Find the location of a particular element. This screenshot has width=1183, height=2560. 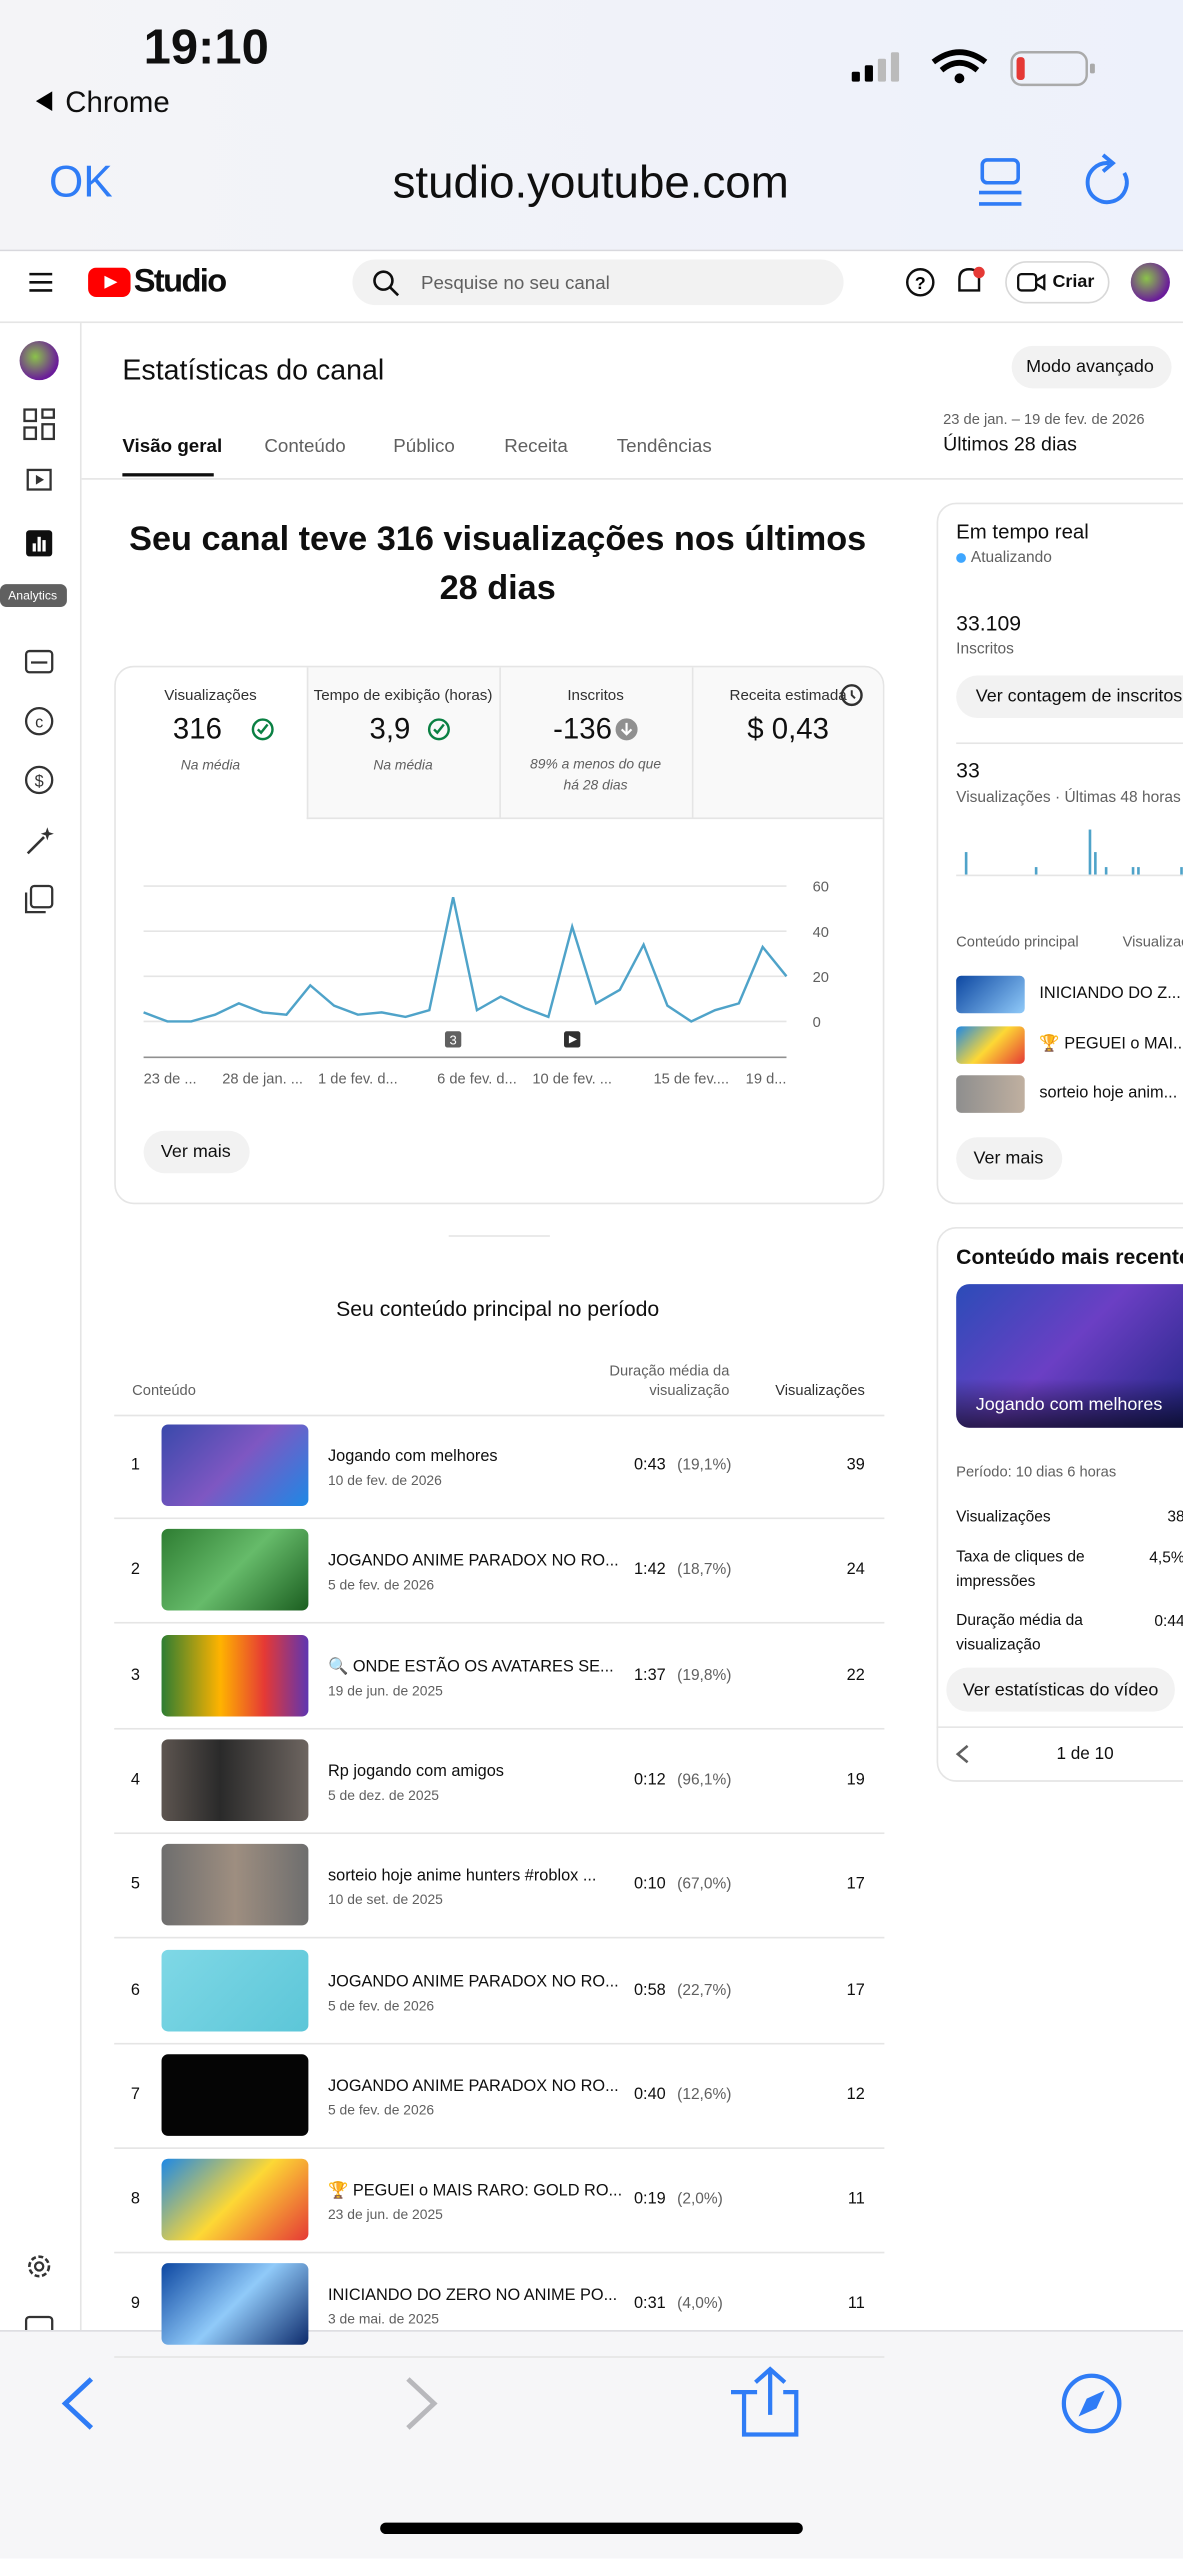

realtime-divider is located at coordinates (1069, 743).